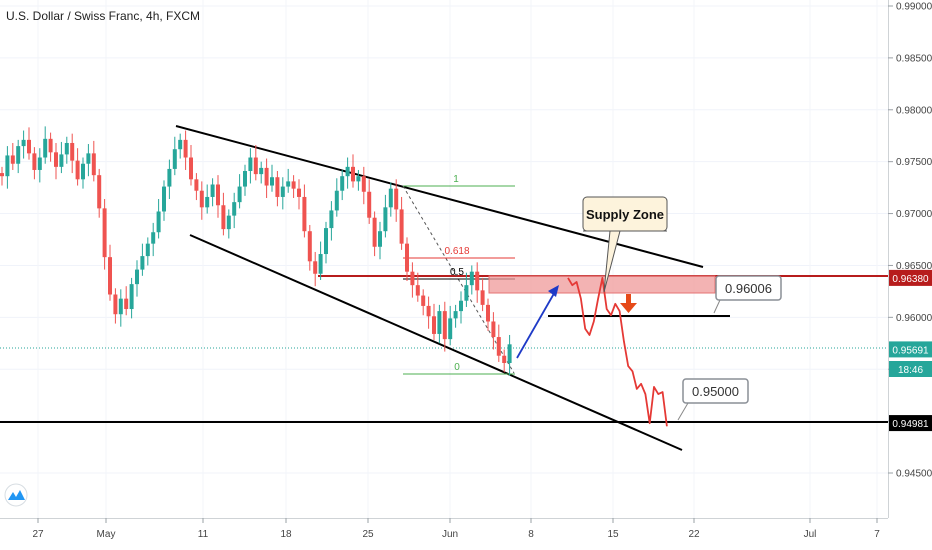  Describe the element at coordinates (914, 7) in the screenshot. I see `y-tick-label: 0.99000` at that location.